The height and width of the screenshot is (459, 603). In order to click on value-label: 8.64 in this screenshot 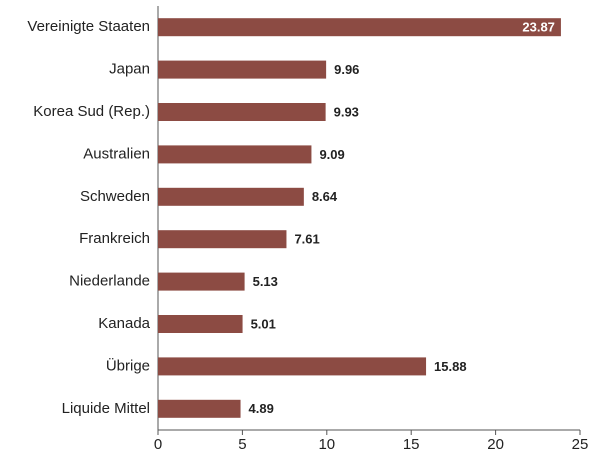, I will do `click(325, 196)`.